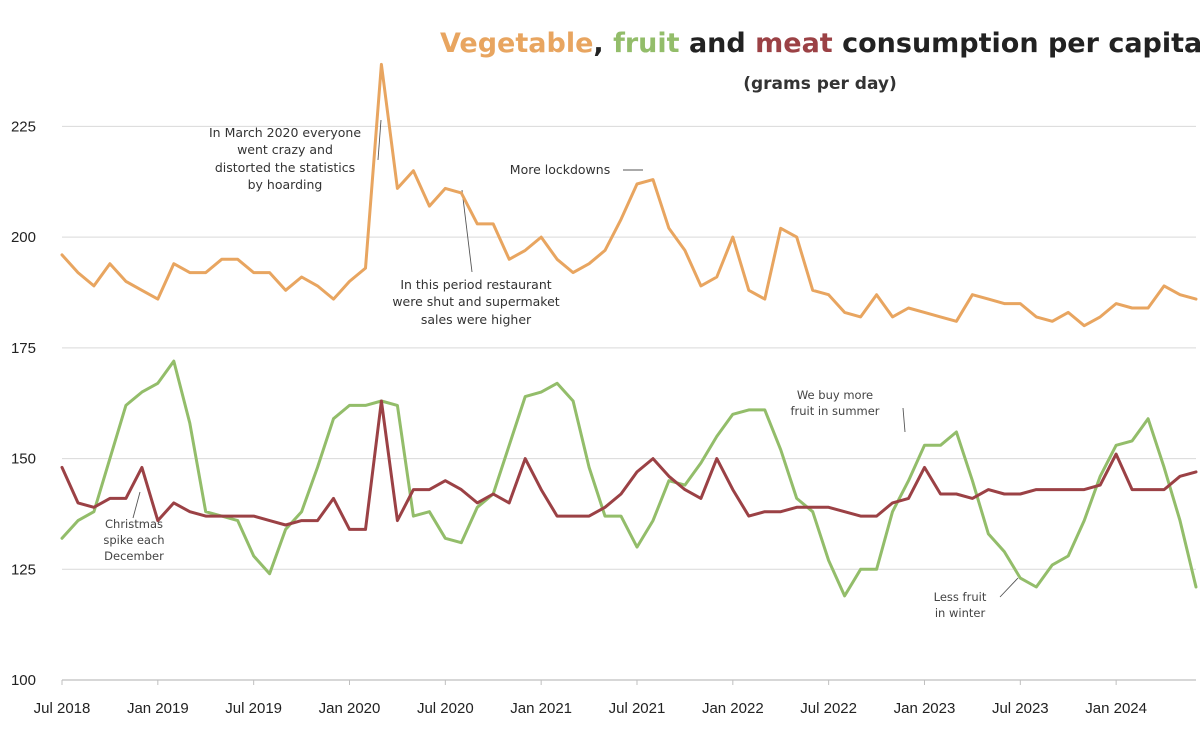 This screenshot has width=1200, height=750. I want to click on x-tick-label: Jan 2024, so click(1116, 708).